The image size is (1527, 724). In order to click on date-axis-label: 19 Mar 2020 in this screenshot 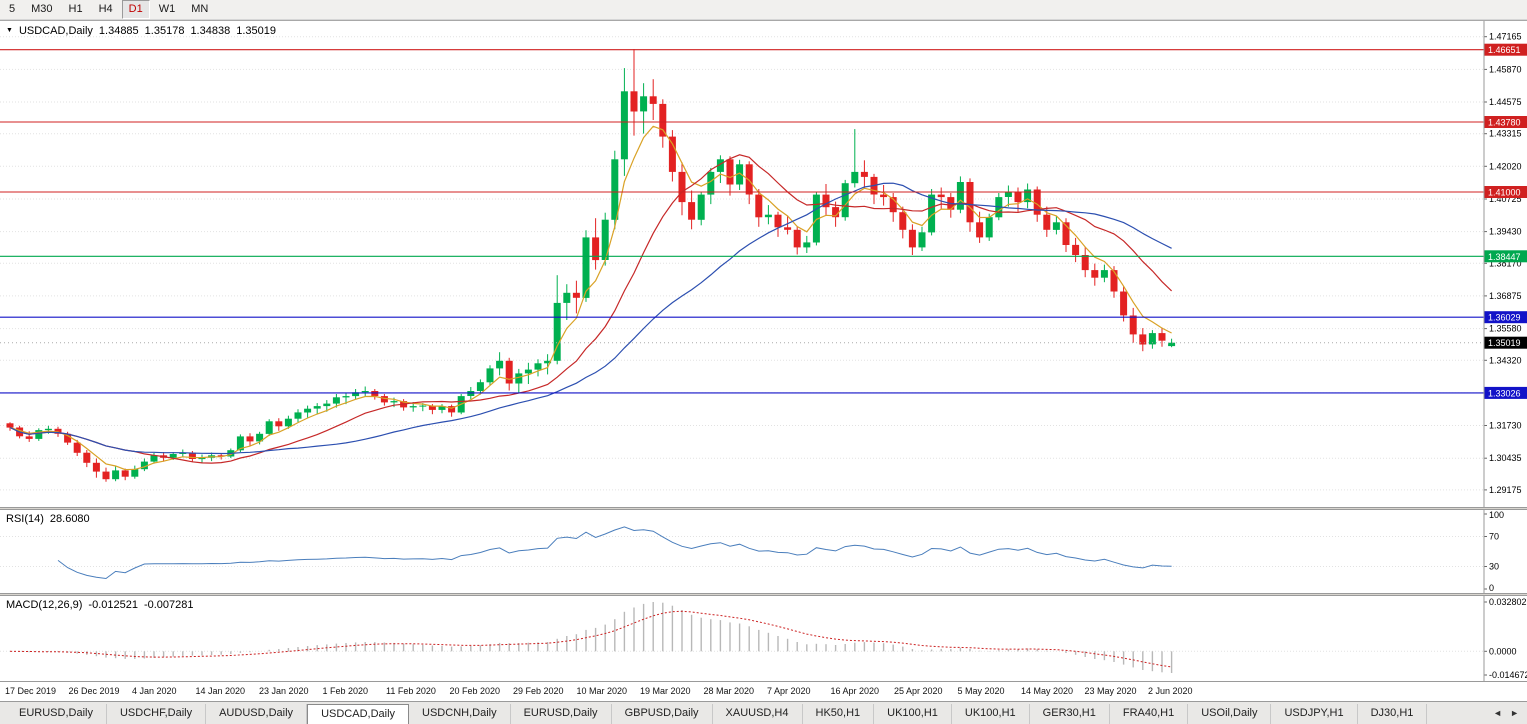, I will do `click(665, 691)`.